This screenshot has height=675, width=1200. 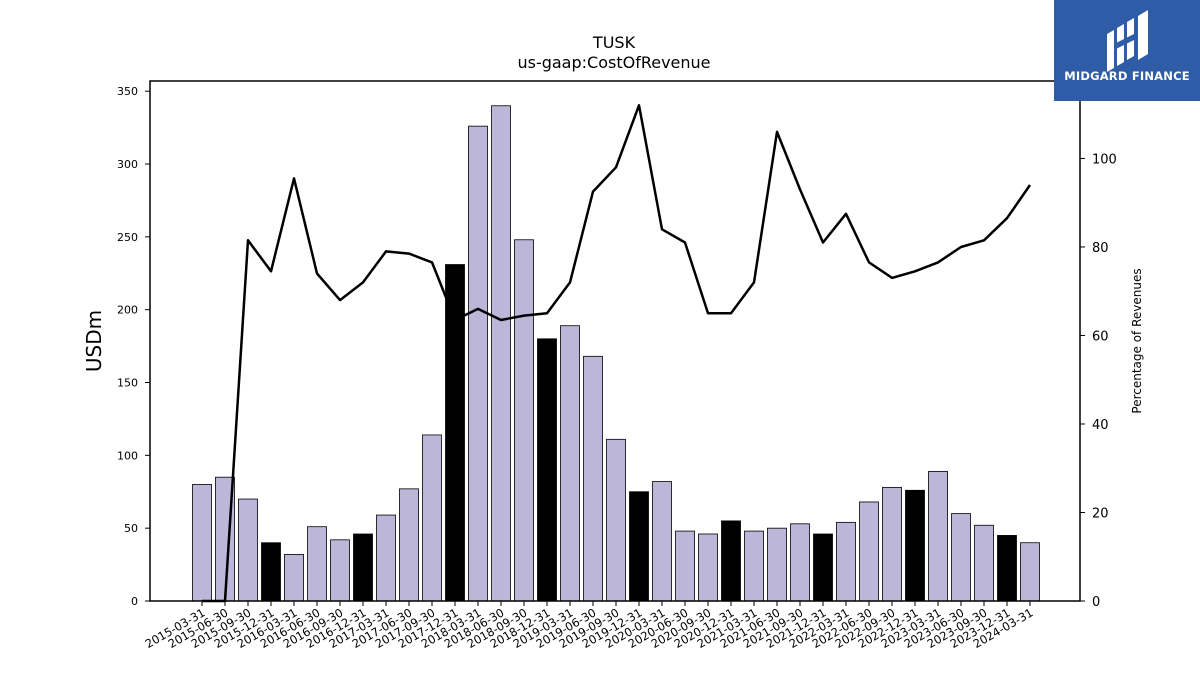 What do you see at coordinates (134, 601) in the screenshot?
I see `y-tick-label: 0` at bounding box center [134, 601].